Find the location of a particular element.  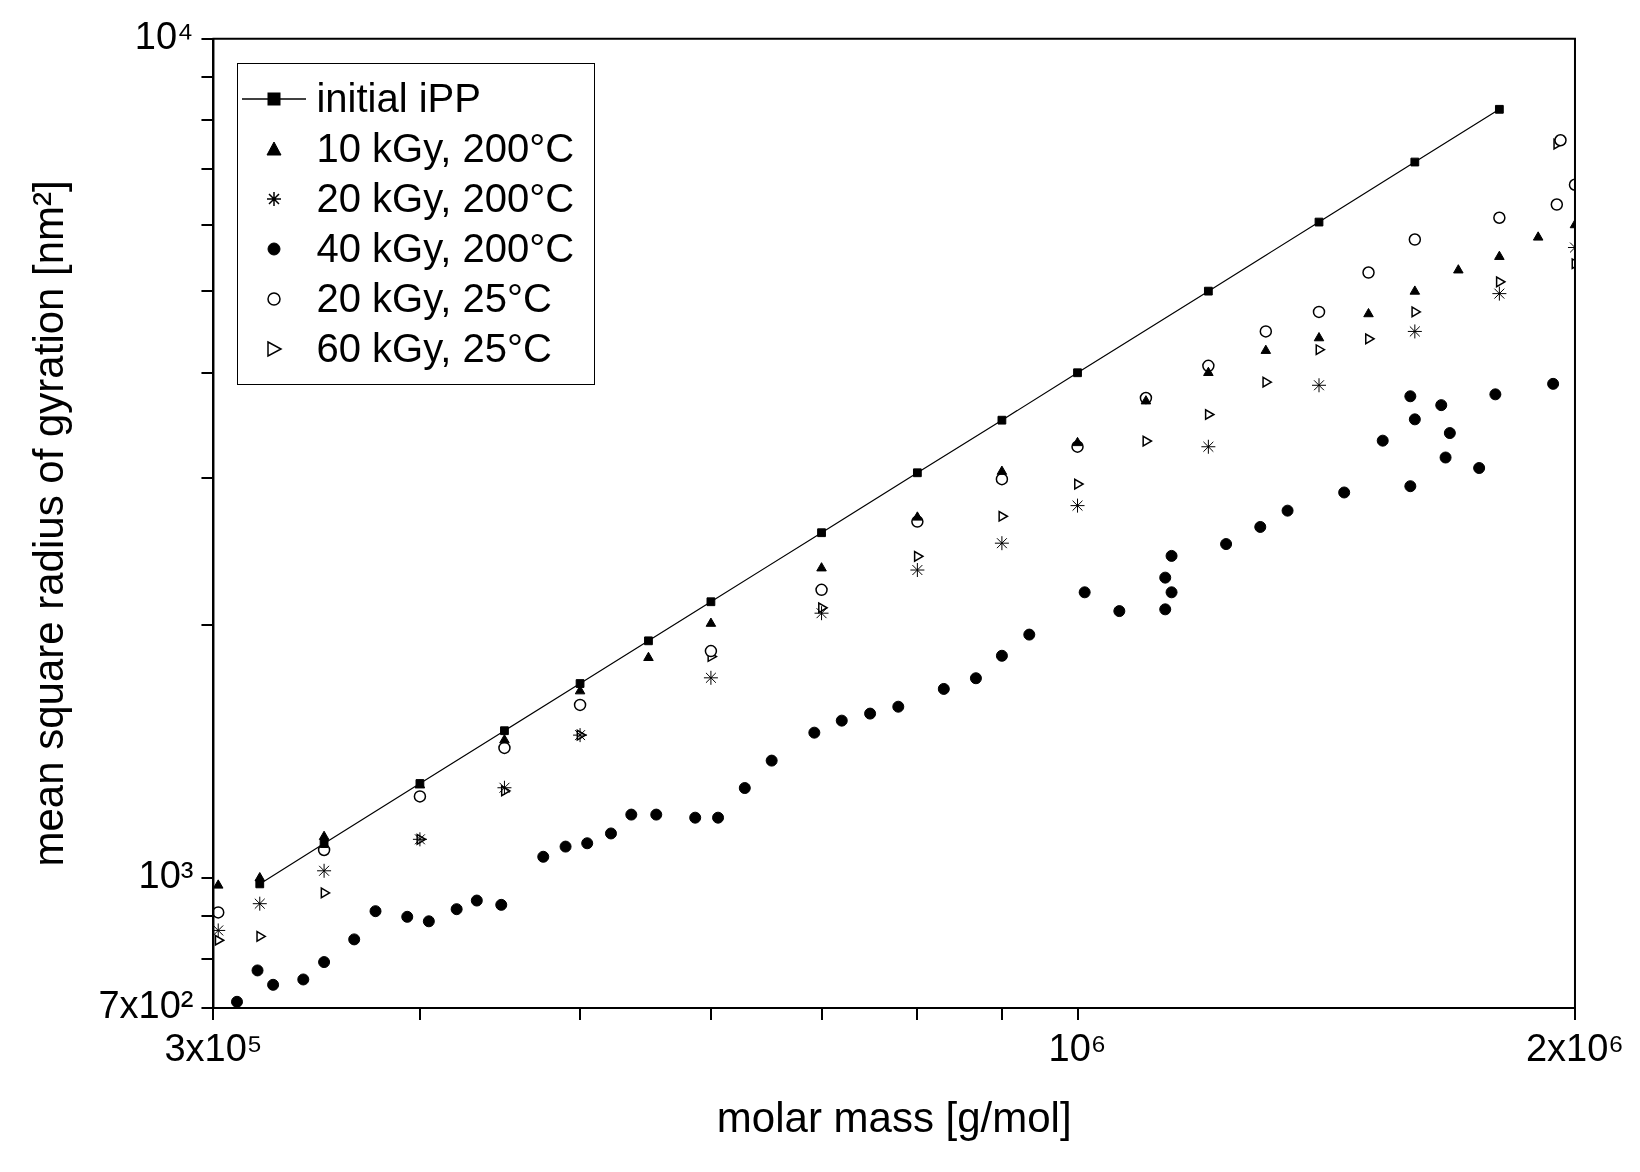

x-axis-title: molar mass [g/mol] is located at coordinates (894, 1118).